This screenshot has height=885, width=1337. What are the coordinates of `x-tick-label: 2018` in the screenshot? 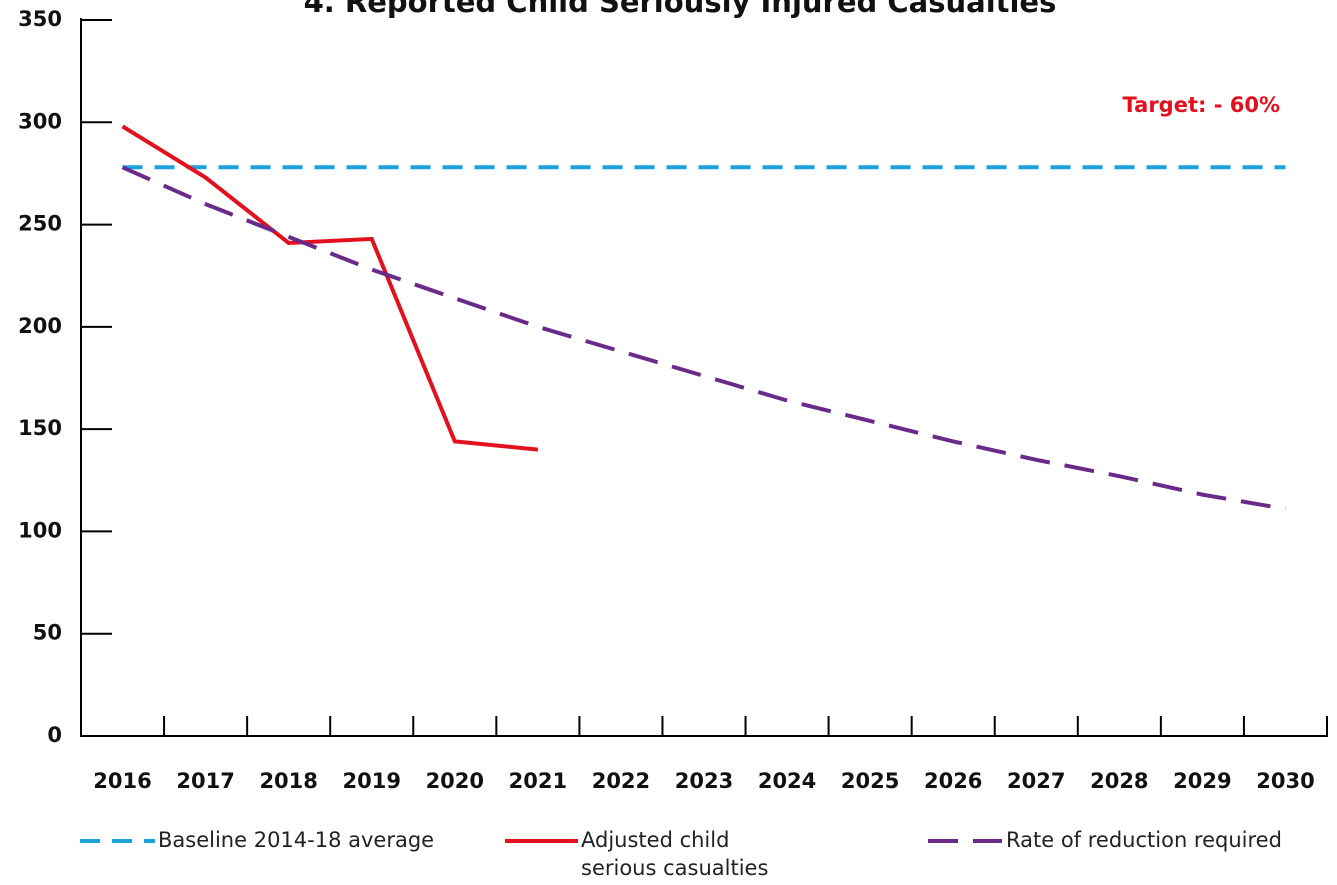 It's located at (288, 781).